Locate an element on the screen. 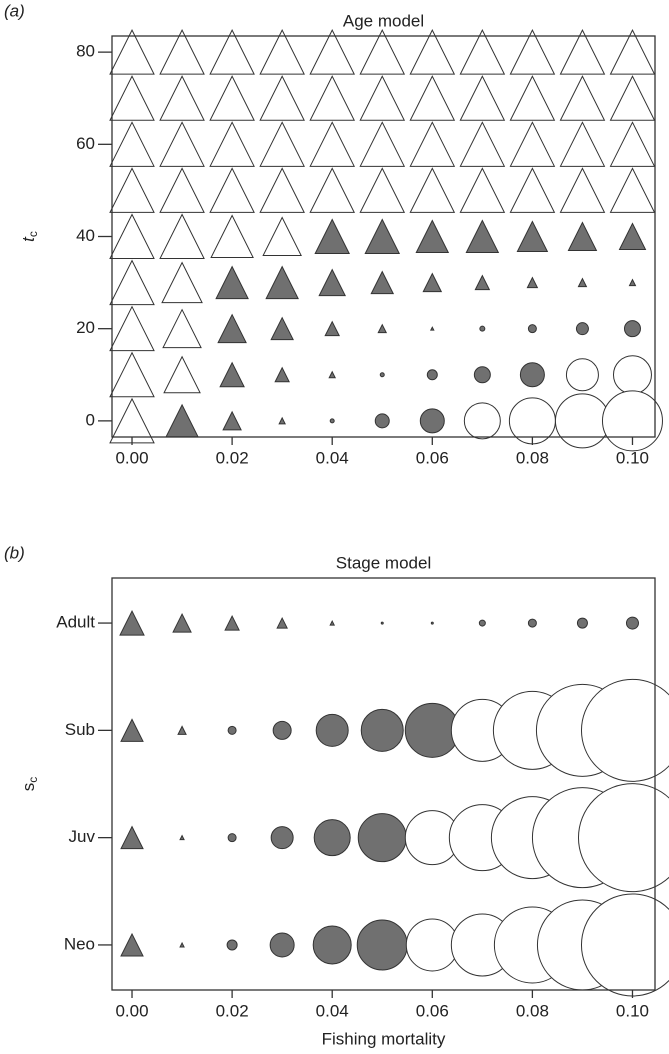 The width and height of the screenshot is (669, 1054). y-axis-label-main: s is located at coordinates (28, 787).